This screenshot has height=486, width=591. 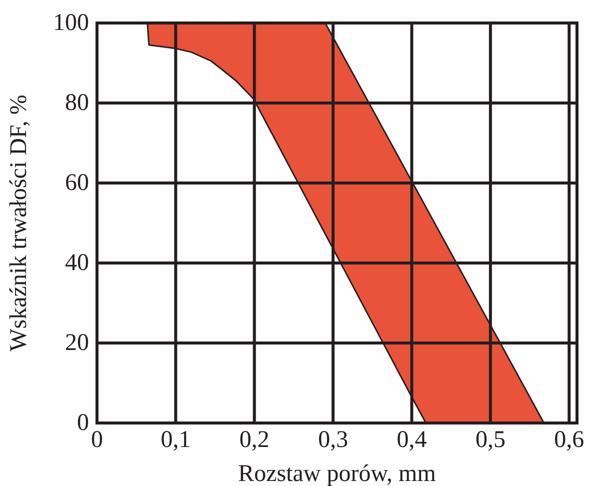 What do you see at coordinates (19, 223) in the screenshot?
I see `y-axis-title: Wskaźnik trwałości DF, %` at bounding box center [19, 223].